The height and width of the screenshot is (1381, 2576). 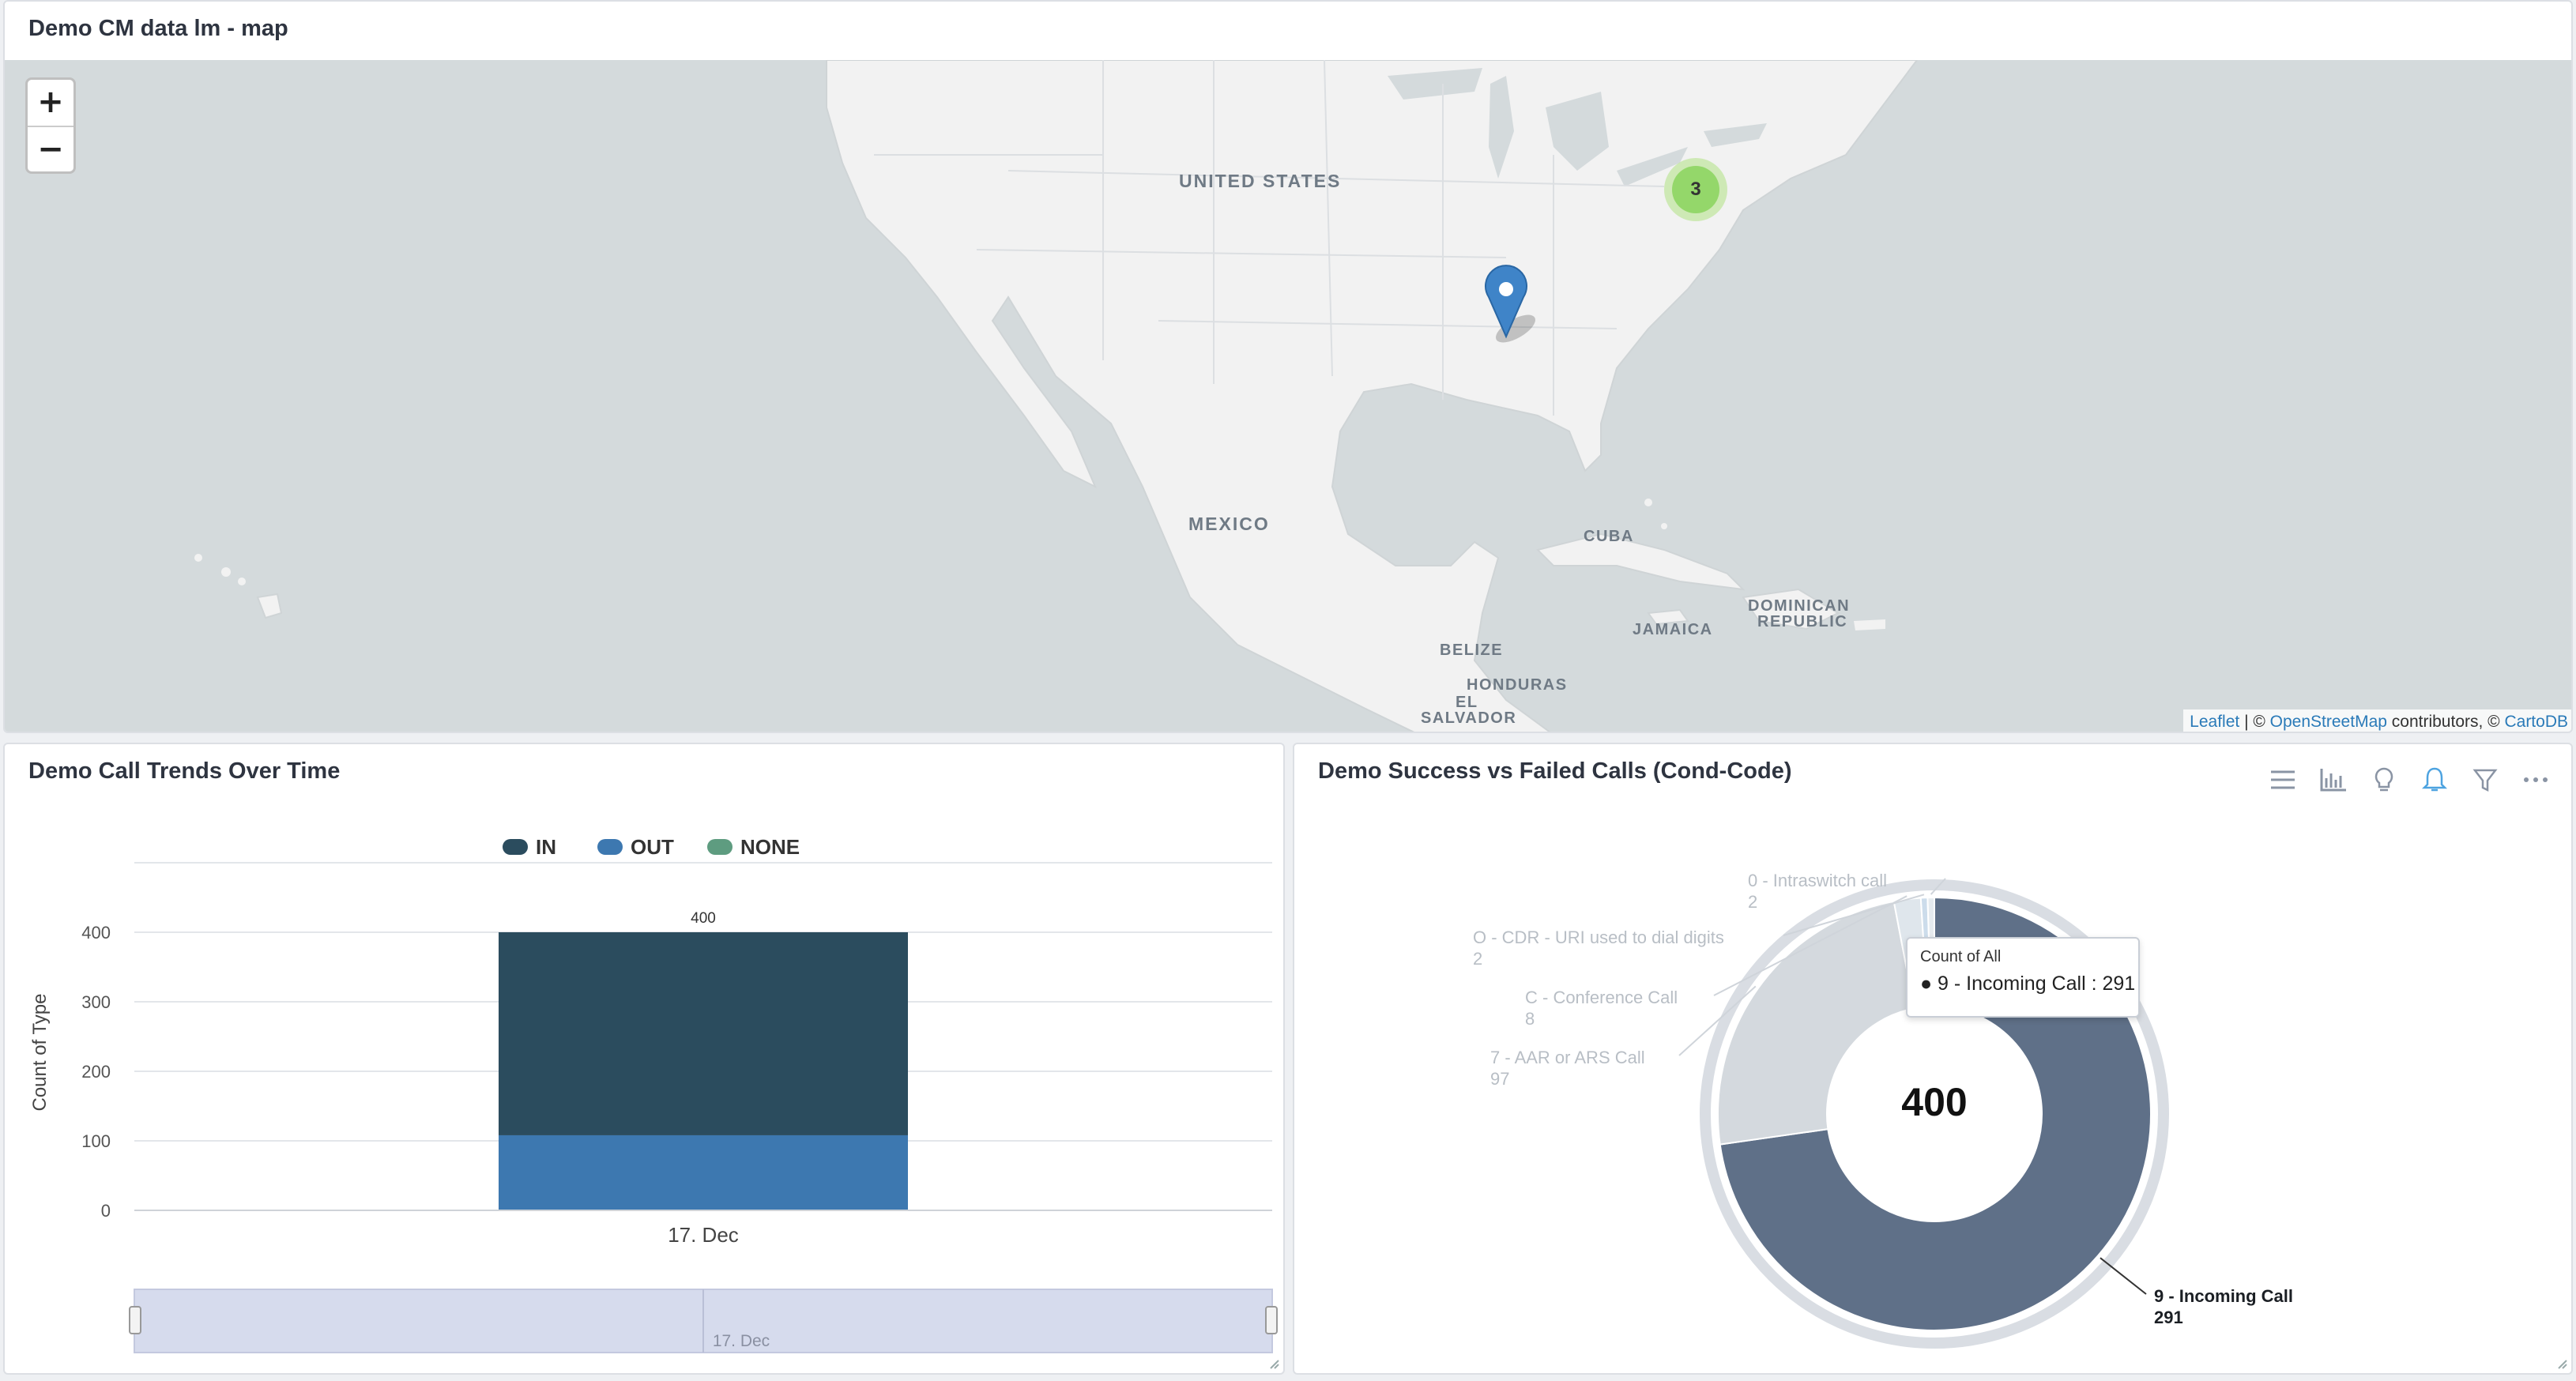 I want to click on bar-segment-out, so click(x=703, y=1172).